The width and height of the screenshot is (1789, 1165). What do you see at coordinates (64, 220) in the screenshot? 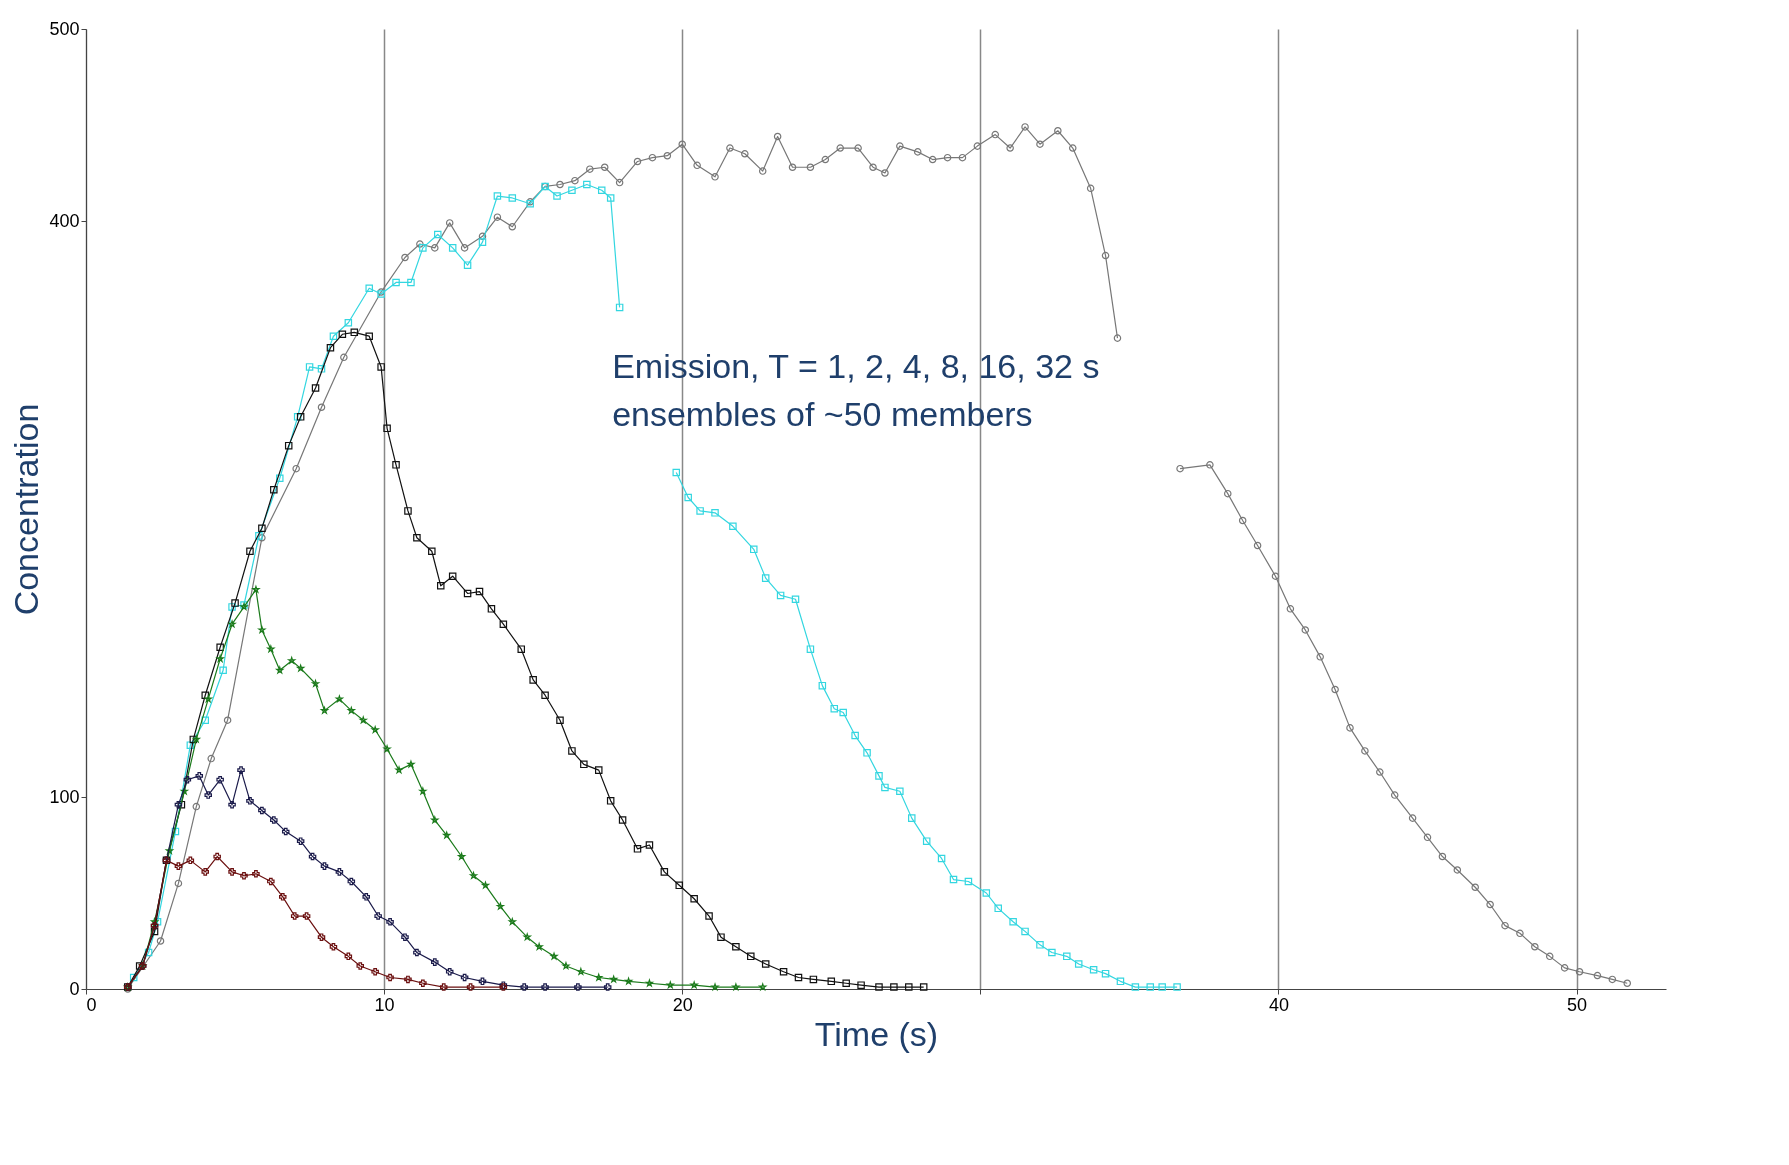
I see `y-tick-label: 400` at bounding box center [64, 220].